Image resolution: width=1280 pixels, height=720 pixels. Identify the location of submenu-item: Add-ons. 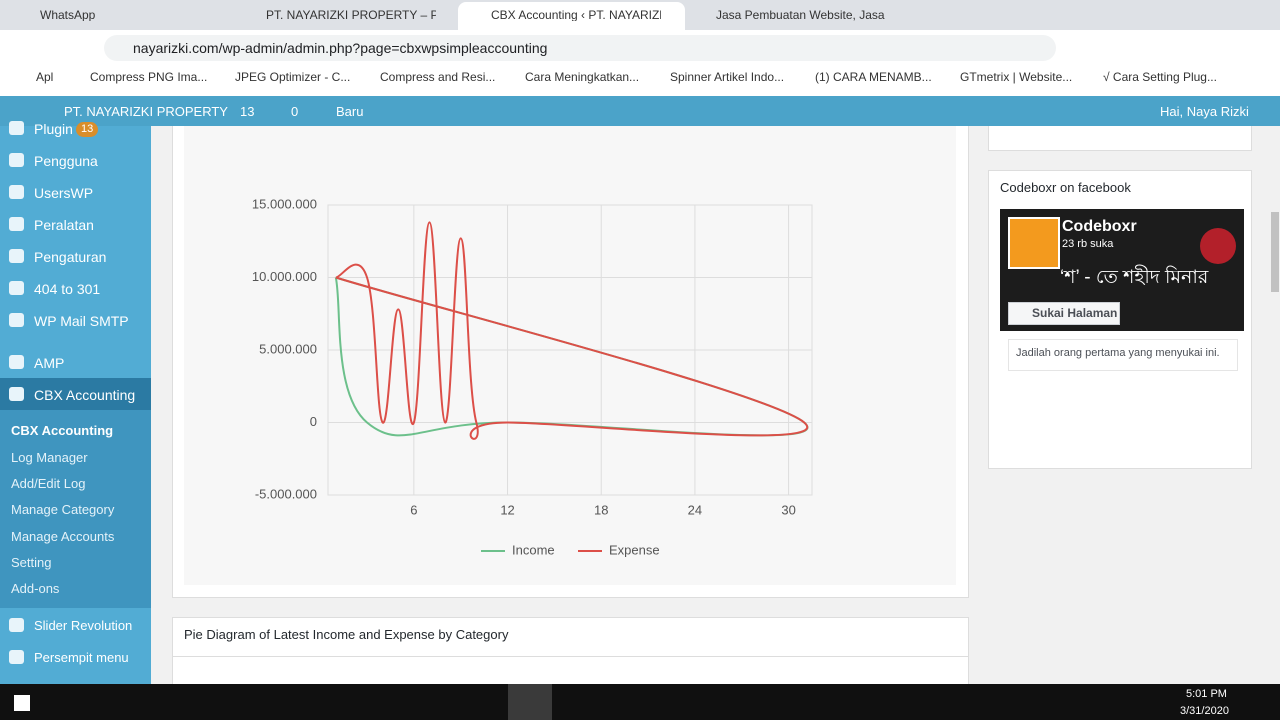
(35, 588).